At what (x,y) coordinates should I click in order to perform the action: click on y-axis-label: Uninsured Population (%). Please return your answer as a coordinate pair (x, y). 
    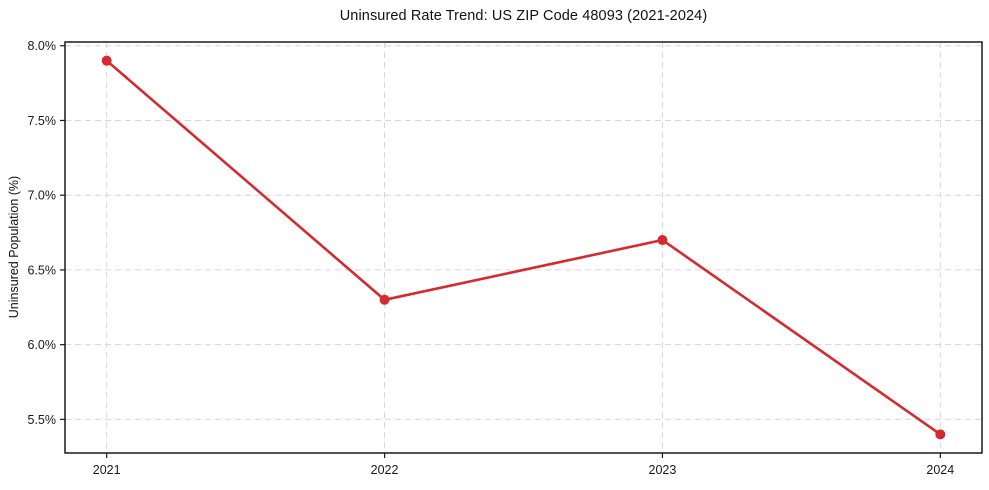
    Looking at the image, I should click on (14, 247).